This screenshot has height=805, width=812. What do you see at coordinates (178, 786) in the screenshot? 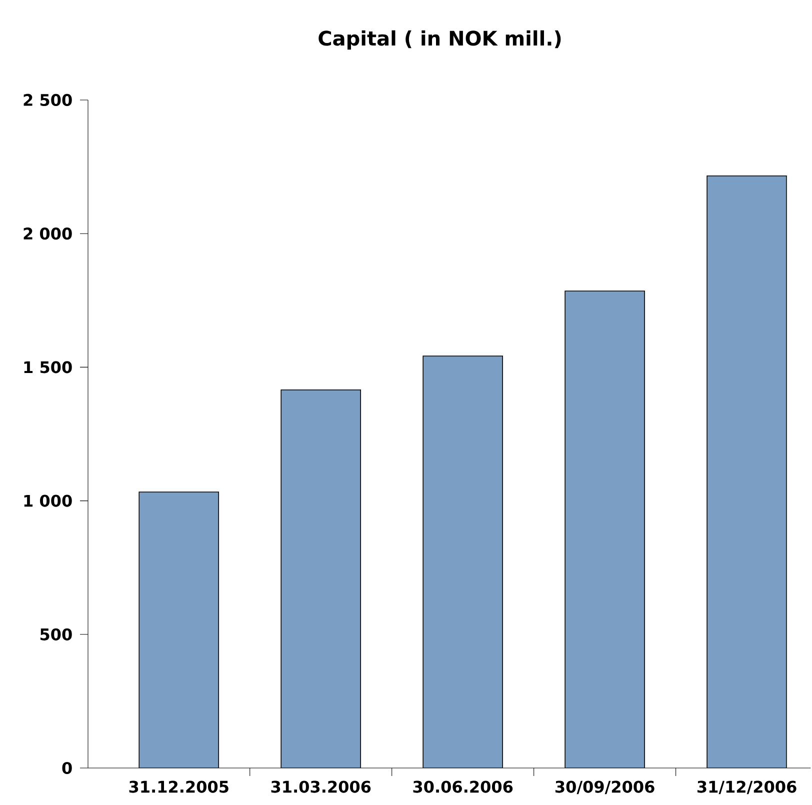
I see `x-tick-label: 31.12.2005` at bounding box center [178, 786].